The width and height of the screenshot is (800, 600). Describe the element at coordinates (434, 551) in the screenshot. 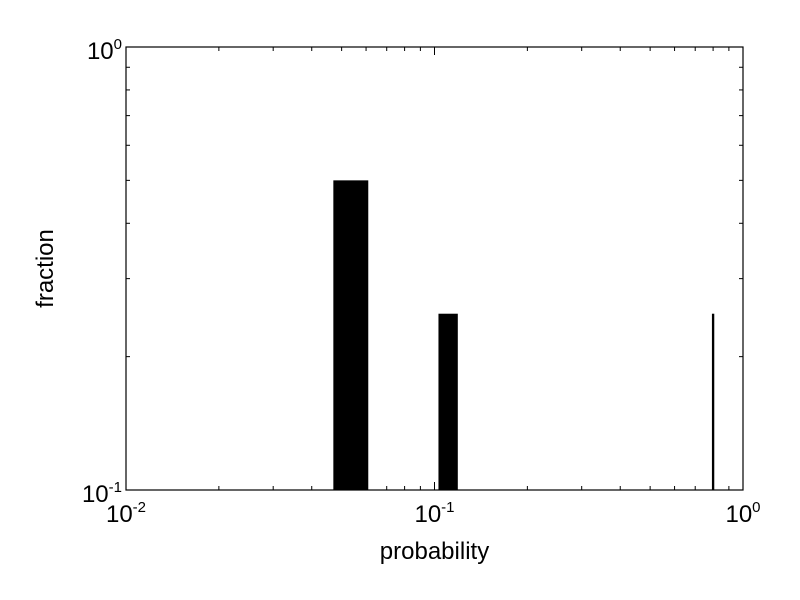

I see `x-axis-label: probability` at that location.